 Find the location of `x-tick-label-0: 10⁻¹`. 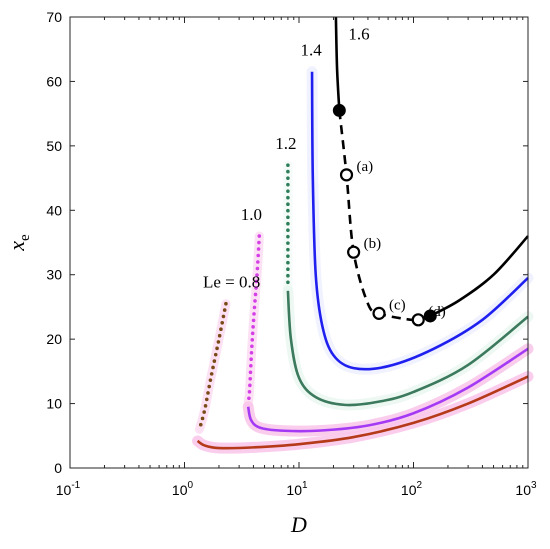

x-tick-label-0: 10⁻¹ is located at coordinates (68, 489).